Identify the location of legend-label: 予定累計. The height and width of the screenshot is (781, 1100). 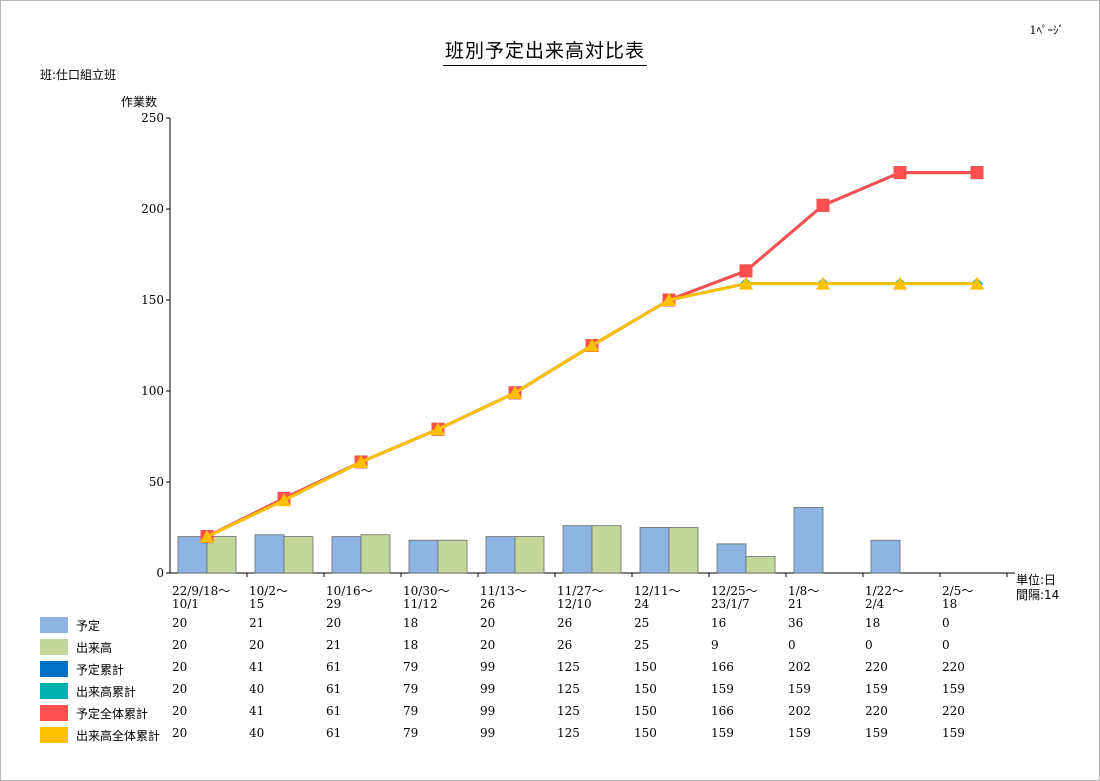
(100, 669).